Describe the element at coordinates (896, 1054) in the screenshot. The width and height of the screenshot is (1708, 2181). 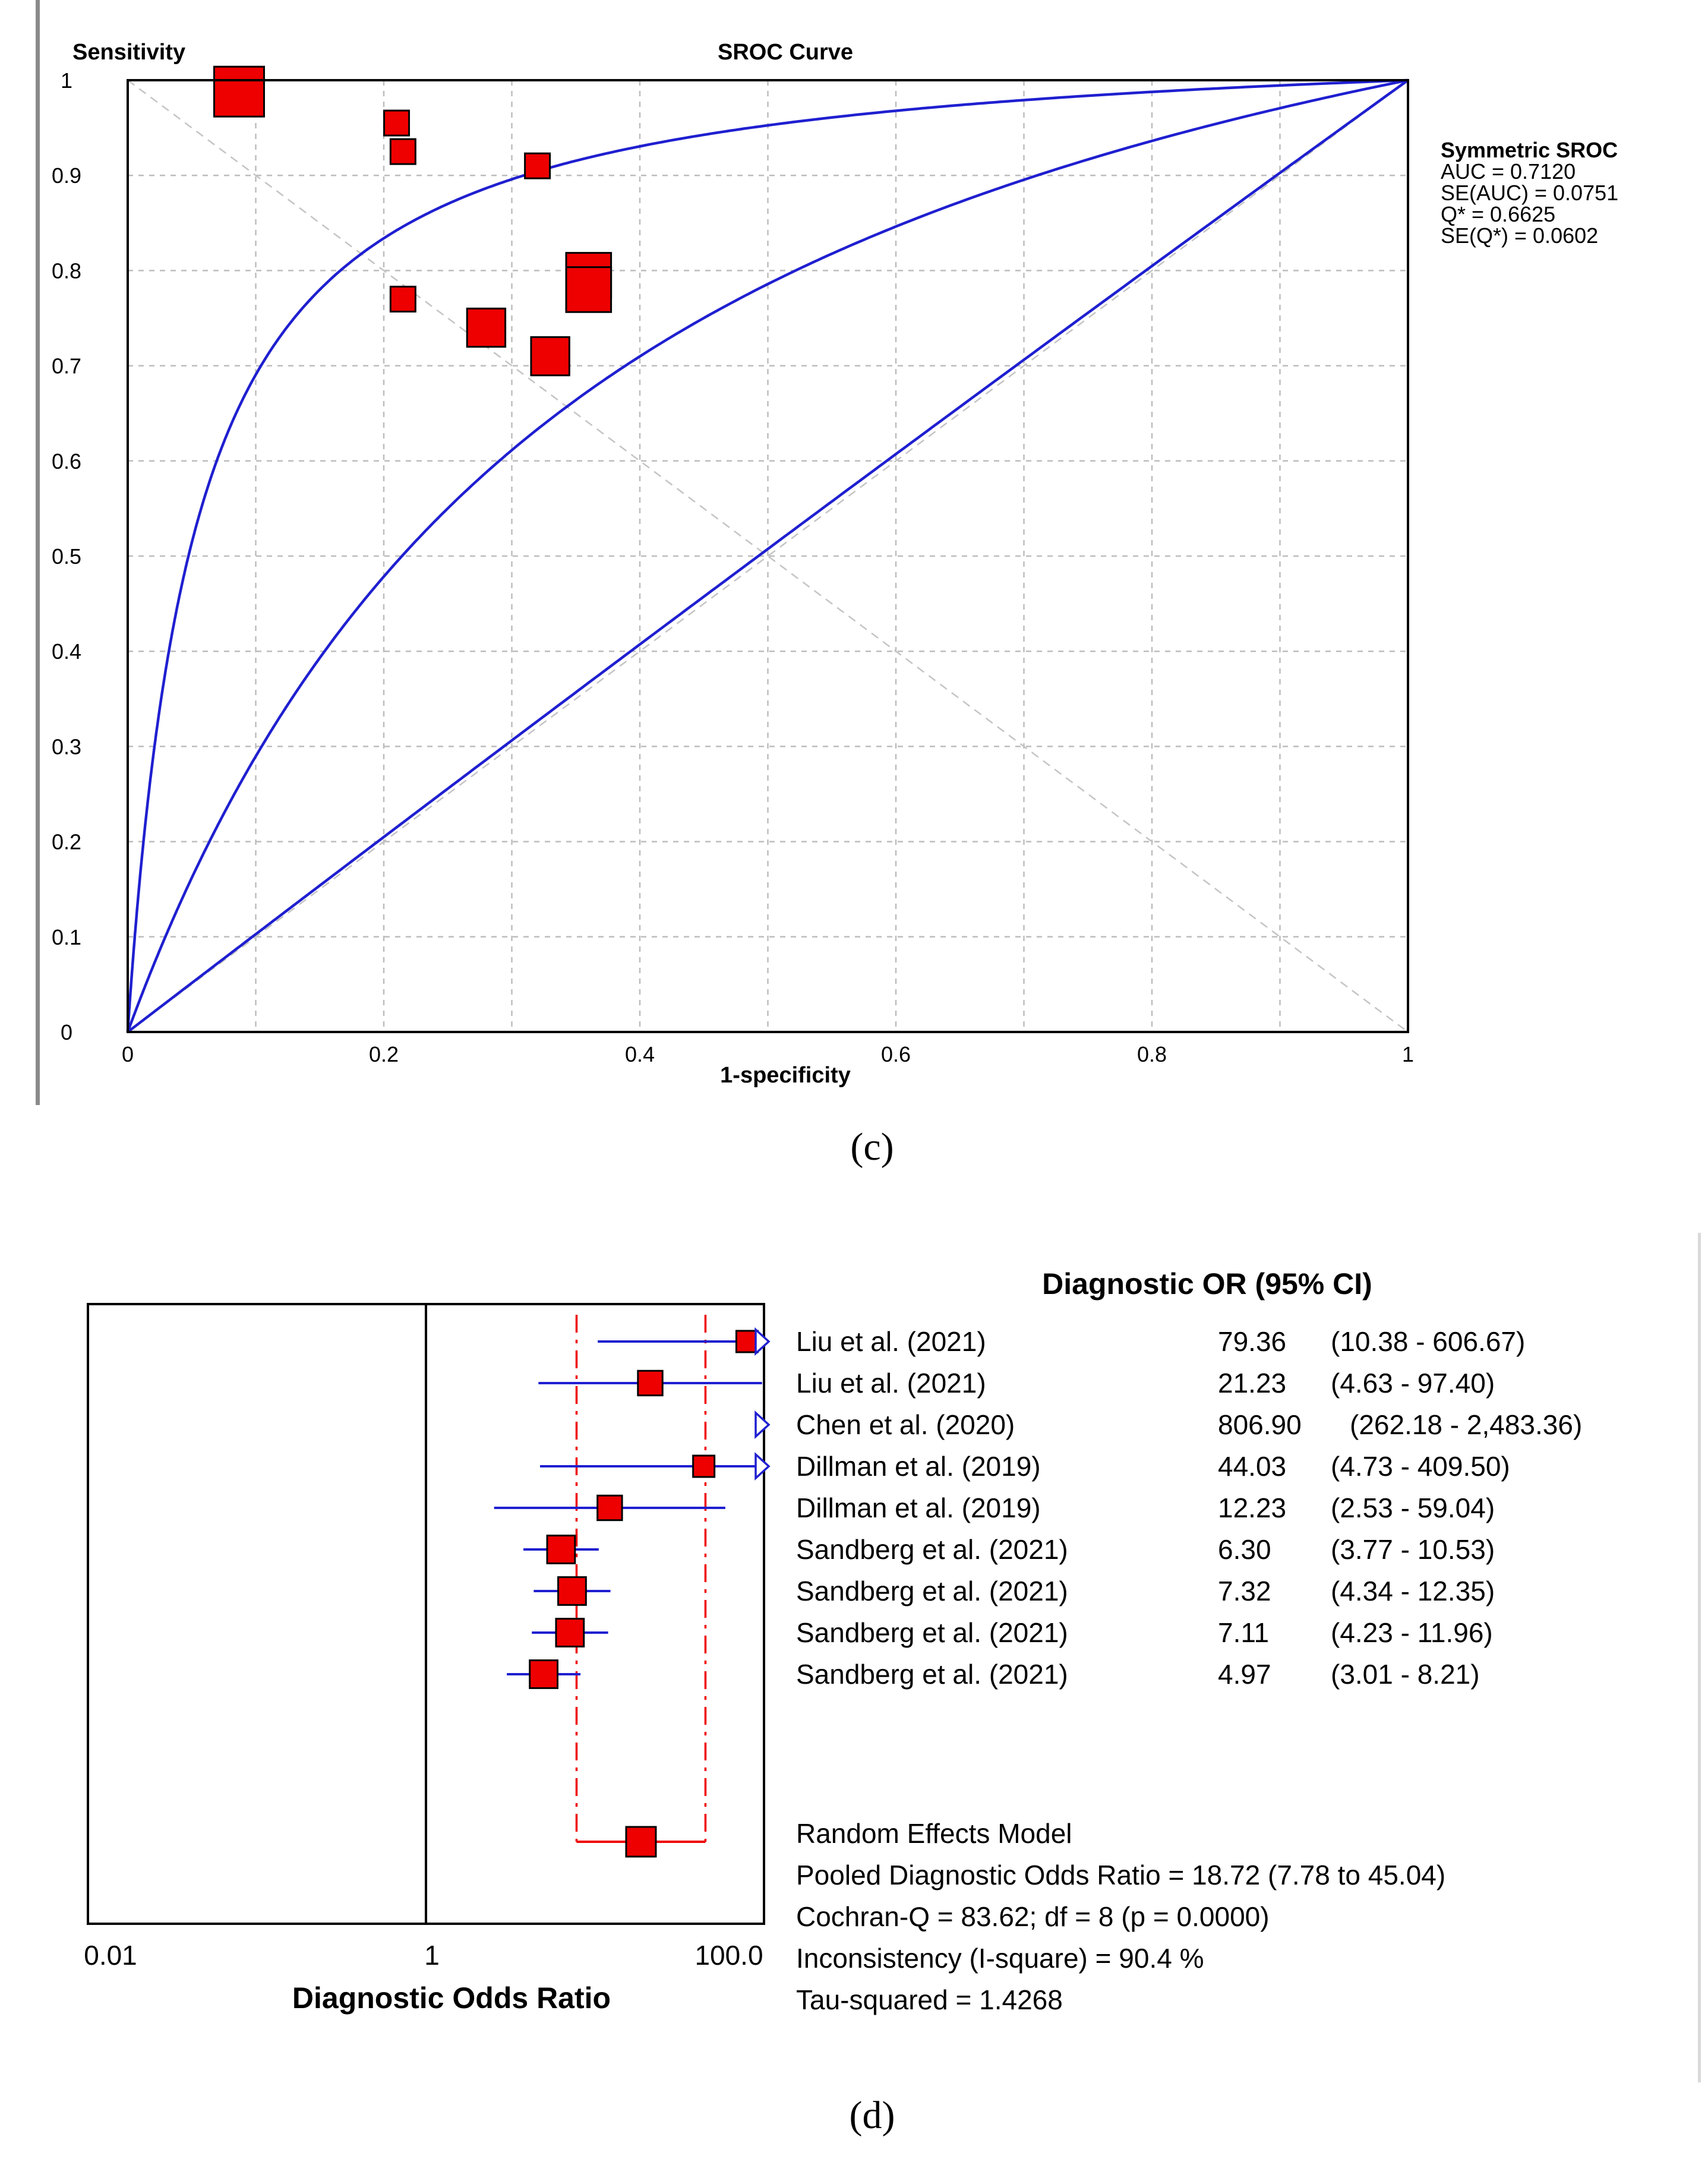
I see `sroc-x-tick-label: 0.6` at that location.